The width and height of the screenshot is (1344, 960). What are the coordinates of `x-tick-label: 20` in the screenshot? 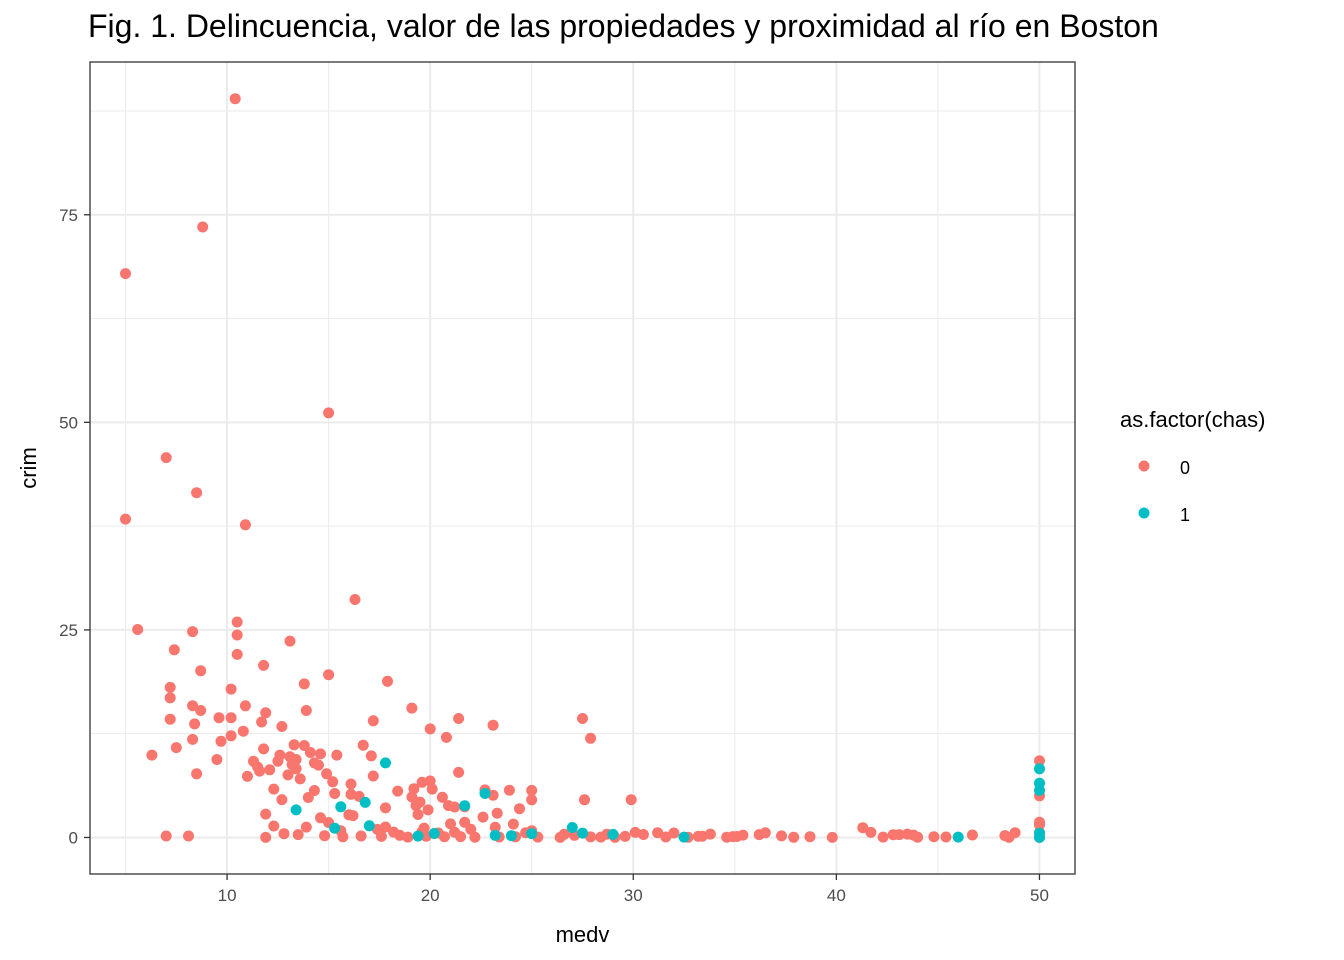 It's located at (430, 895).